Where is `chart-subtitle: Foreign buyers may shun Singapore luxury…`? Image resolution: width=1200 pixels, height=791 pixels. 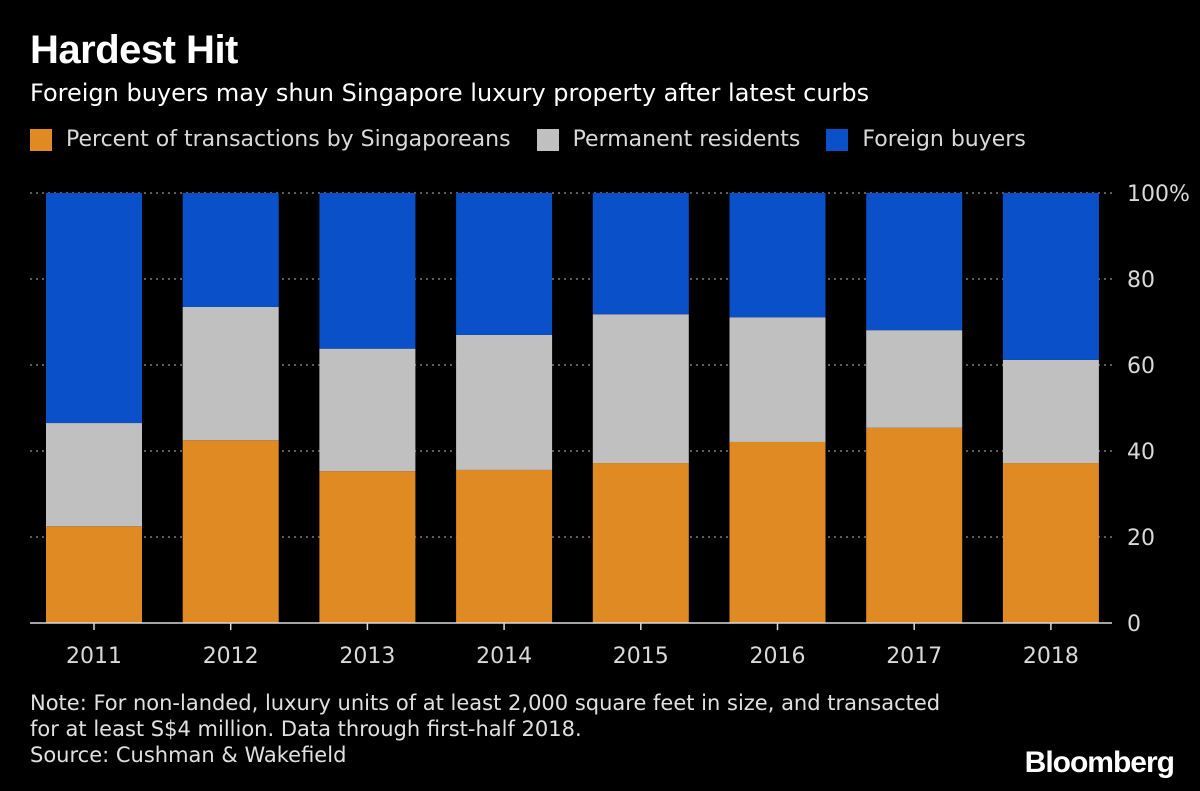 chart-subtitle: Foreign buyers may shun Singapore luxury… is located at coordinates (450, 93).